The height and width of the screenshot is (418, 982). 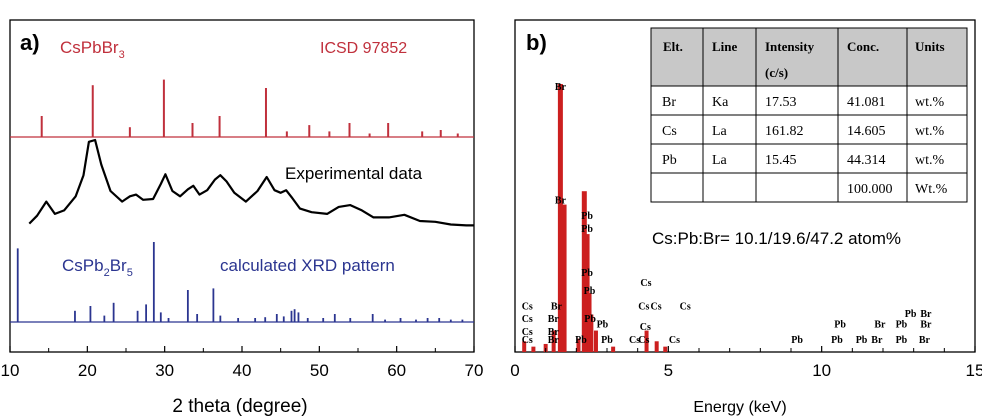 What do you see at coordinates (809, 57) in the screenshot?
I see `table-header-bg` at bounding box center [809, 57].